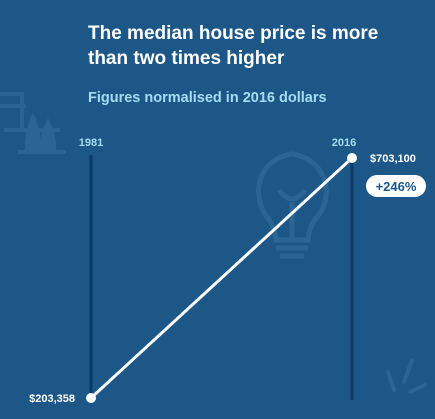 This screenshot has height=419, width=435. What do you see at coordinates (406, 376) in the screenshot?
I see `sparkle-icon` at bounding box center [406, 376].